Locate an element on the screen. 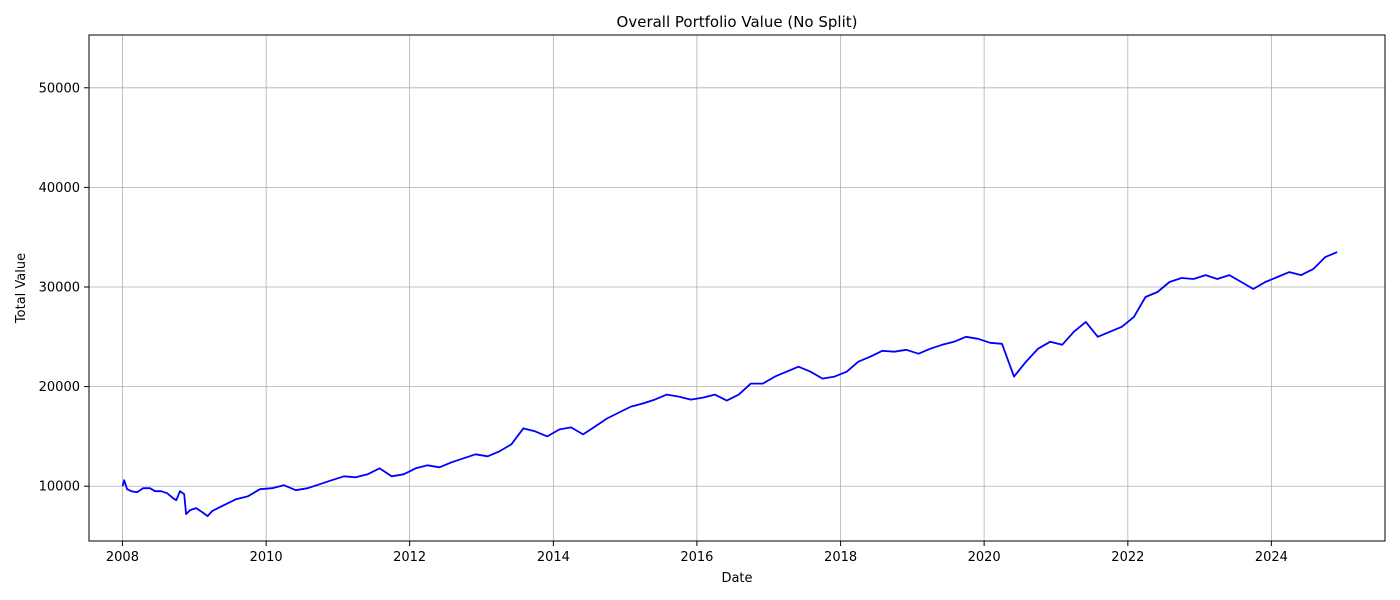  x-tick-label: 2008 is located at coordinates (122, 557).